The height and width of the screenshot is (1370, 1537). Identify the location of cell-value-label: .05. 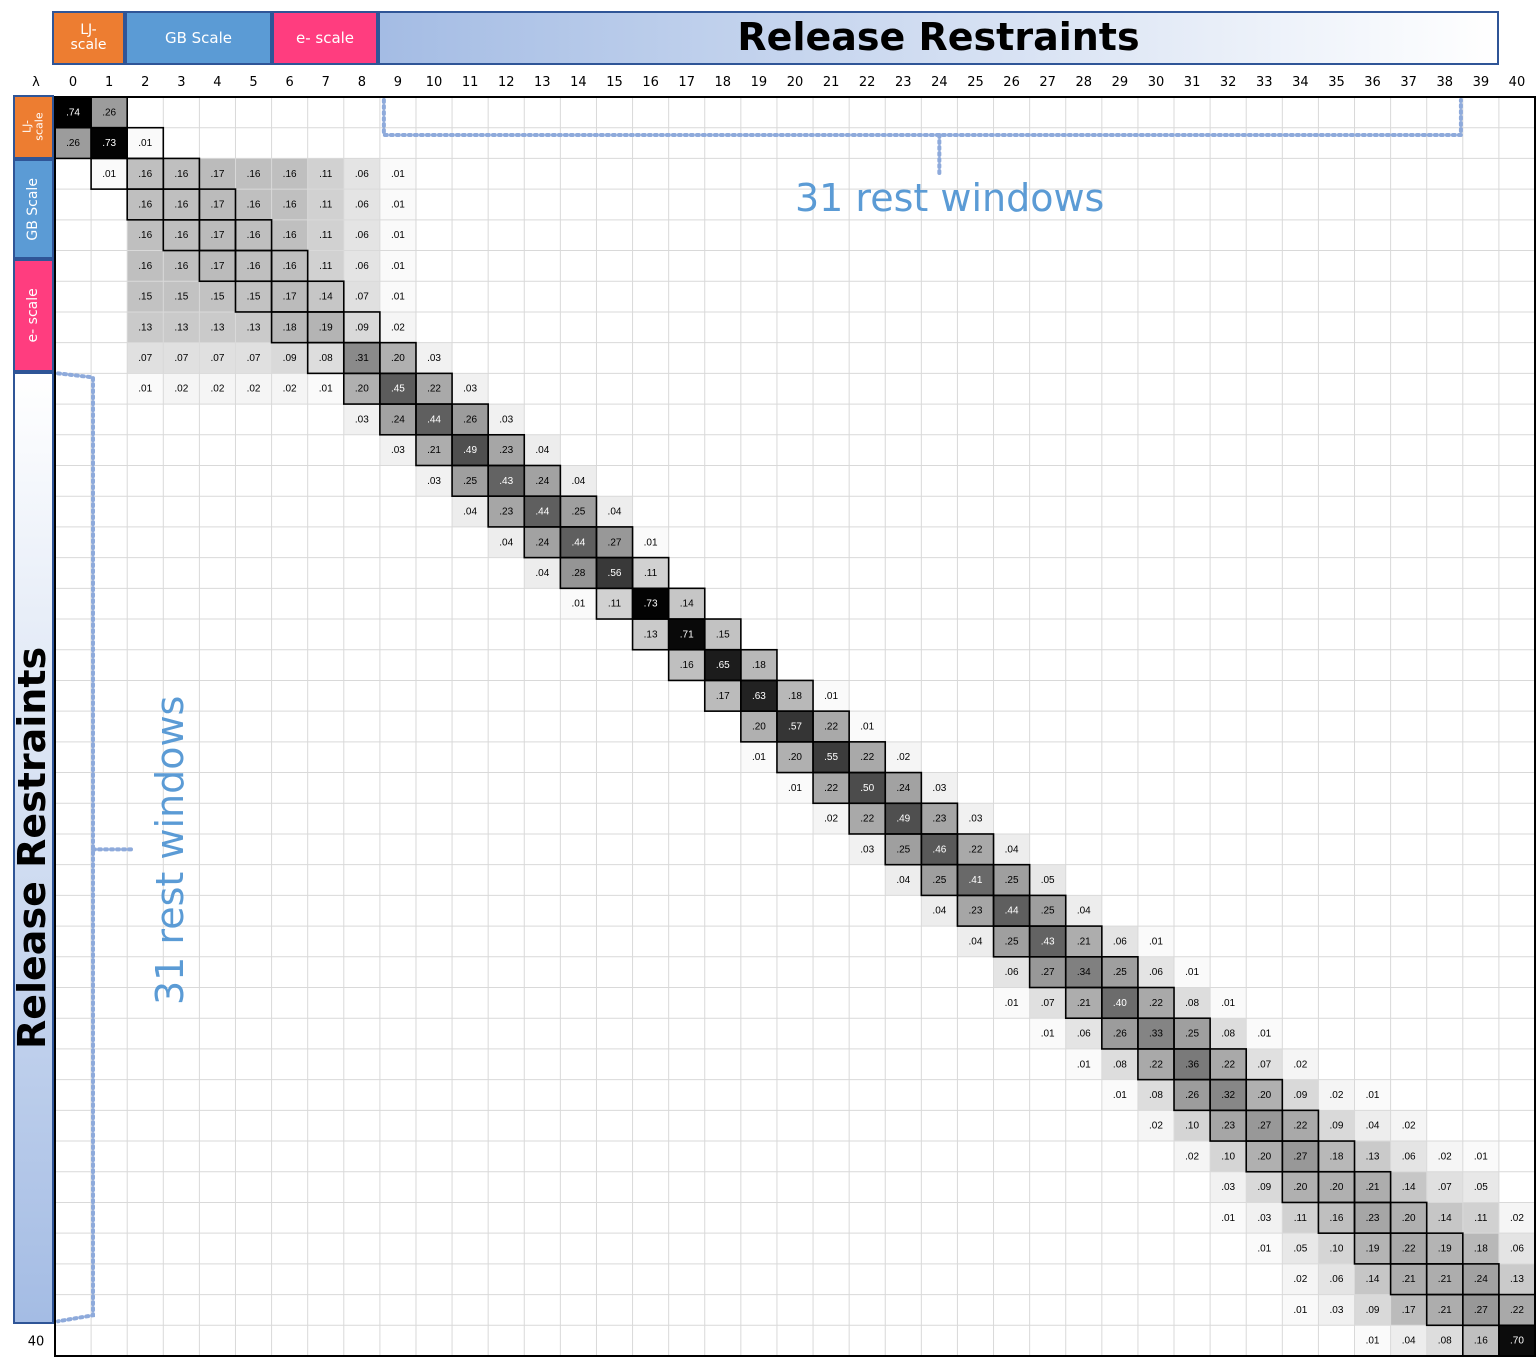
(1048, 880).